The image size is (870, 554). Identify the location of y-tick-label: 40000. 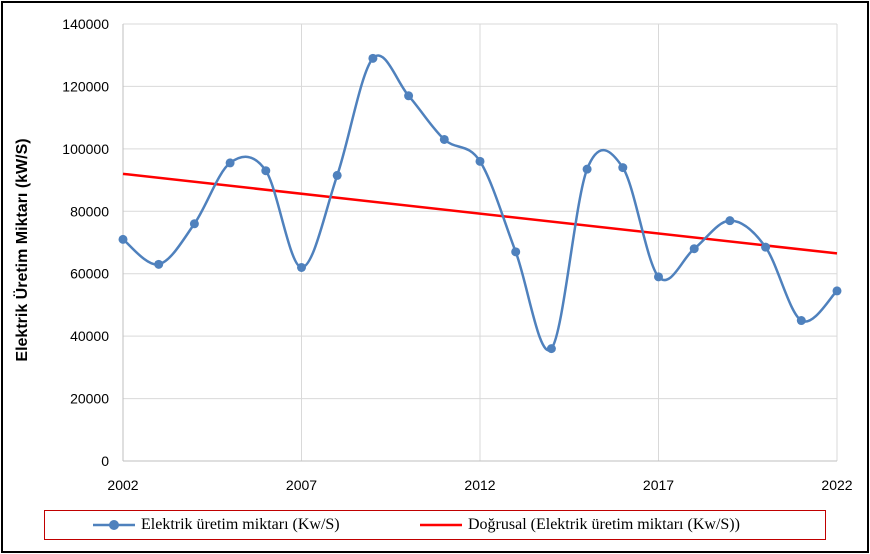
(89, 336).